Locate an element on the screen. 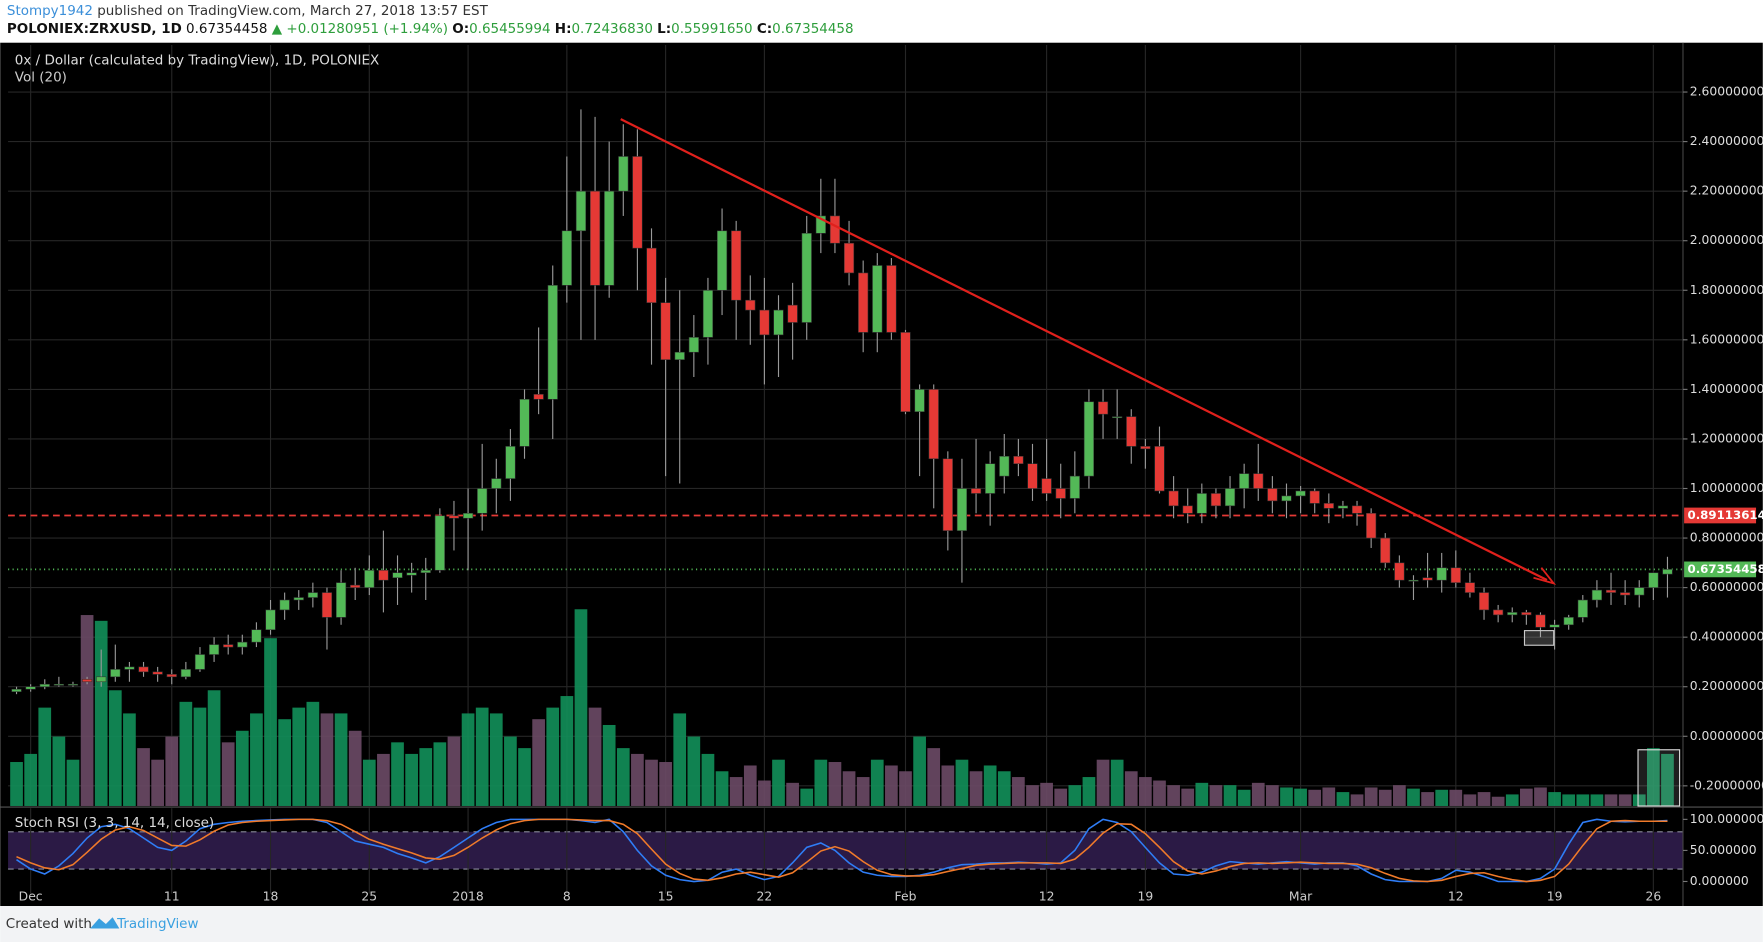 This screenshot has height=942, width=1763. x-tick-label: 22 is located at coordinates (765, 897).